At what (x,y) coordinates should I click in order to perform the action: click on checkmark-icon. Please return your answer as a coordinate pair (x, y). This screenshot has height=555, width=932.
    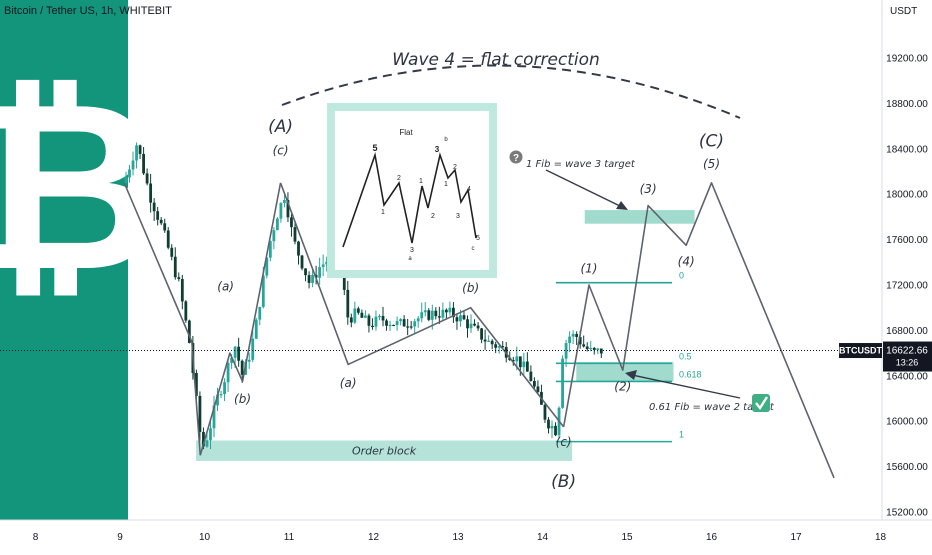
    Looking at the image, I should click on (761, 403).